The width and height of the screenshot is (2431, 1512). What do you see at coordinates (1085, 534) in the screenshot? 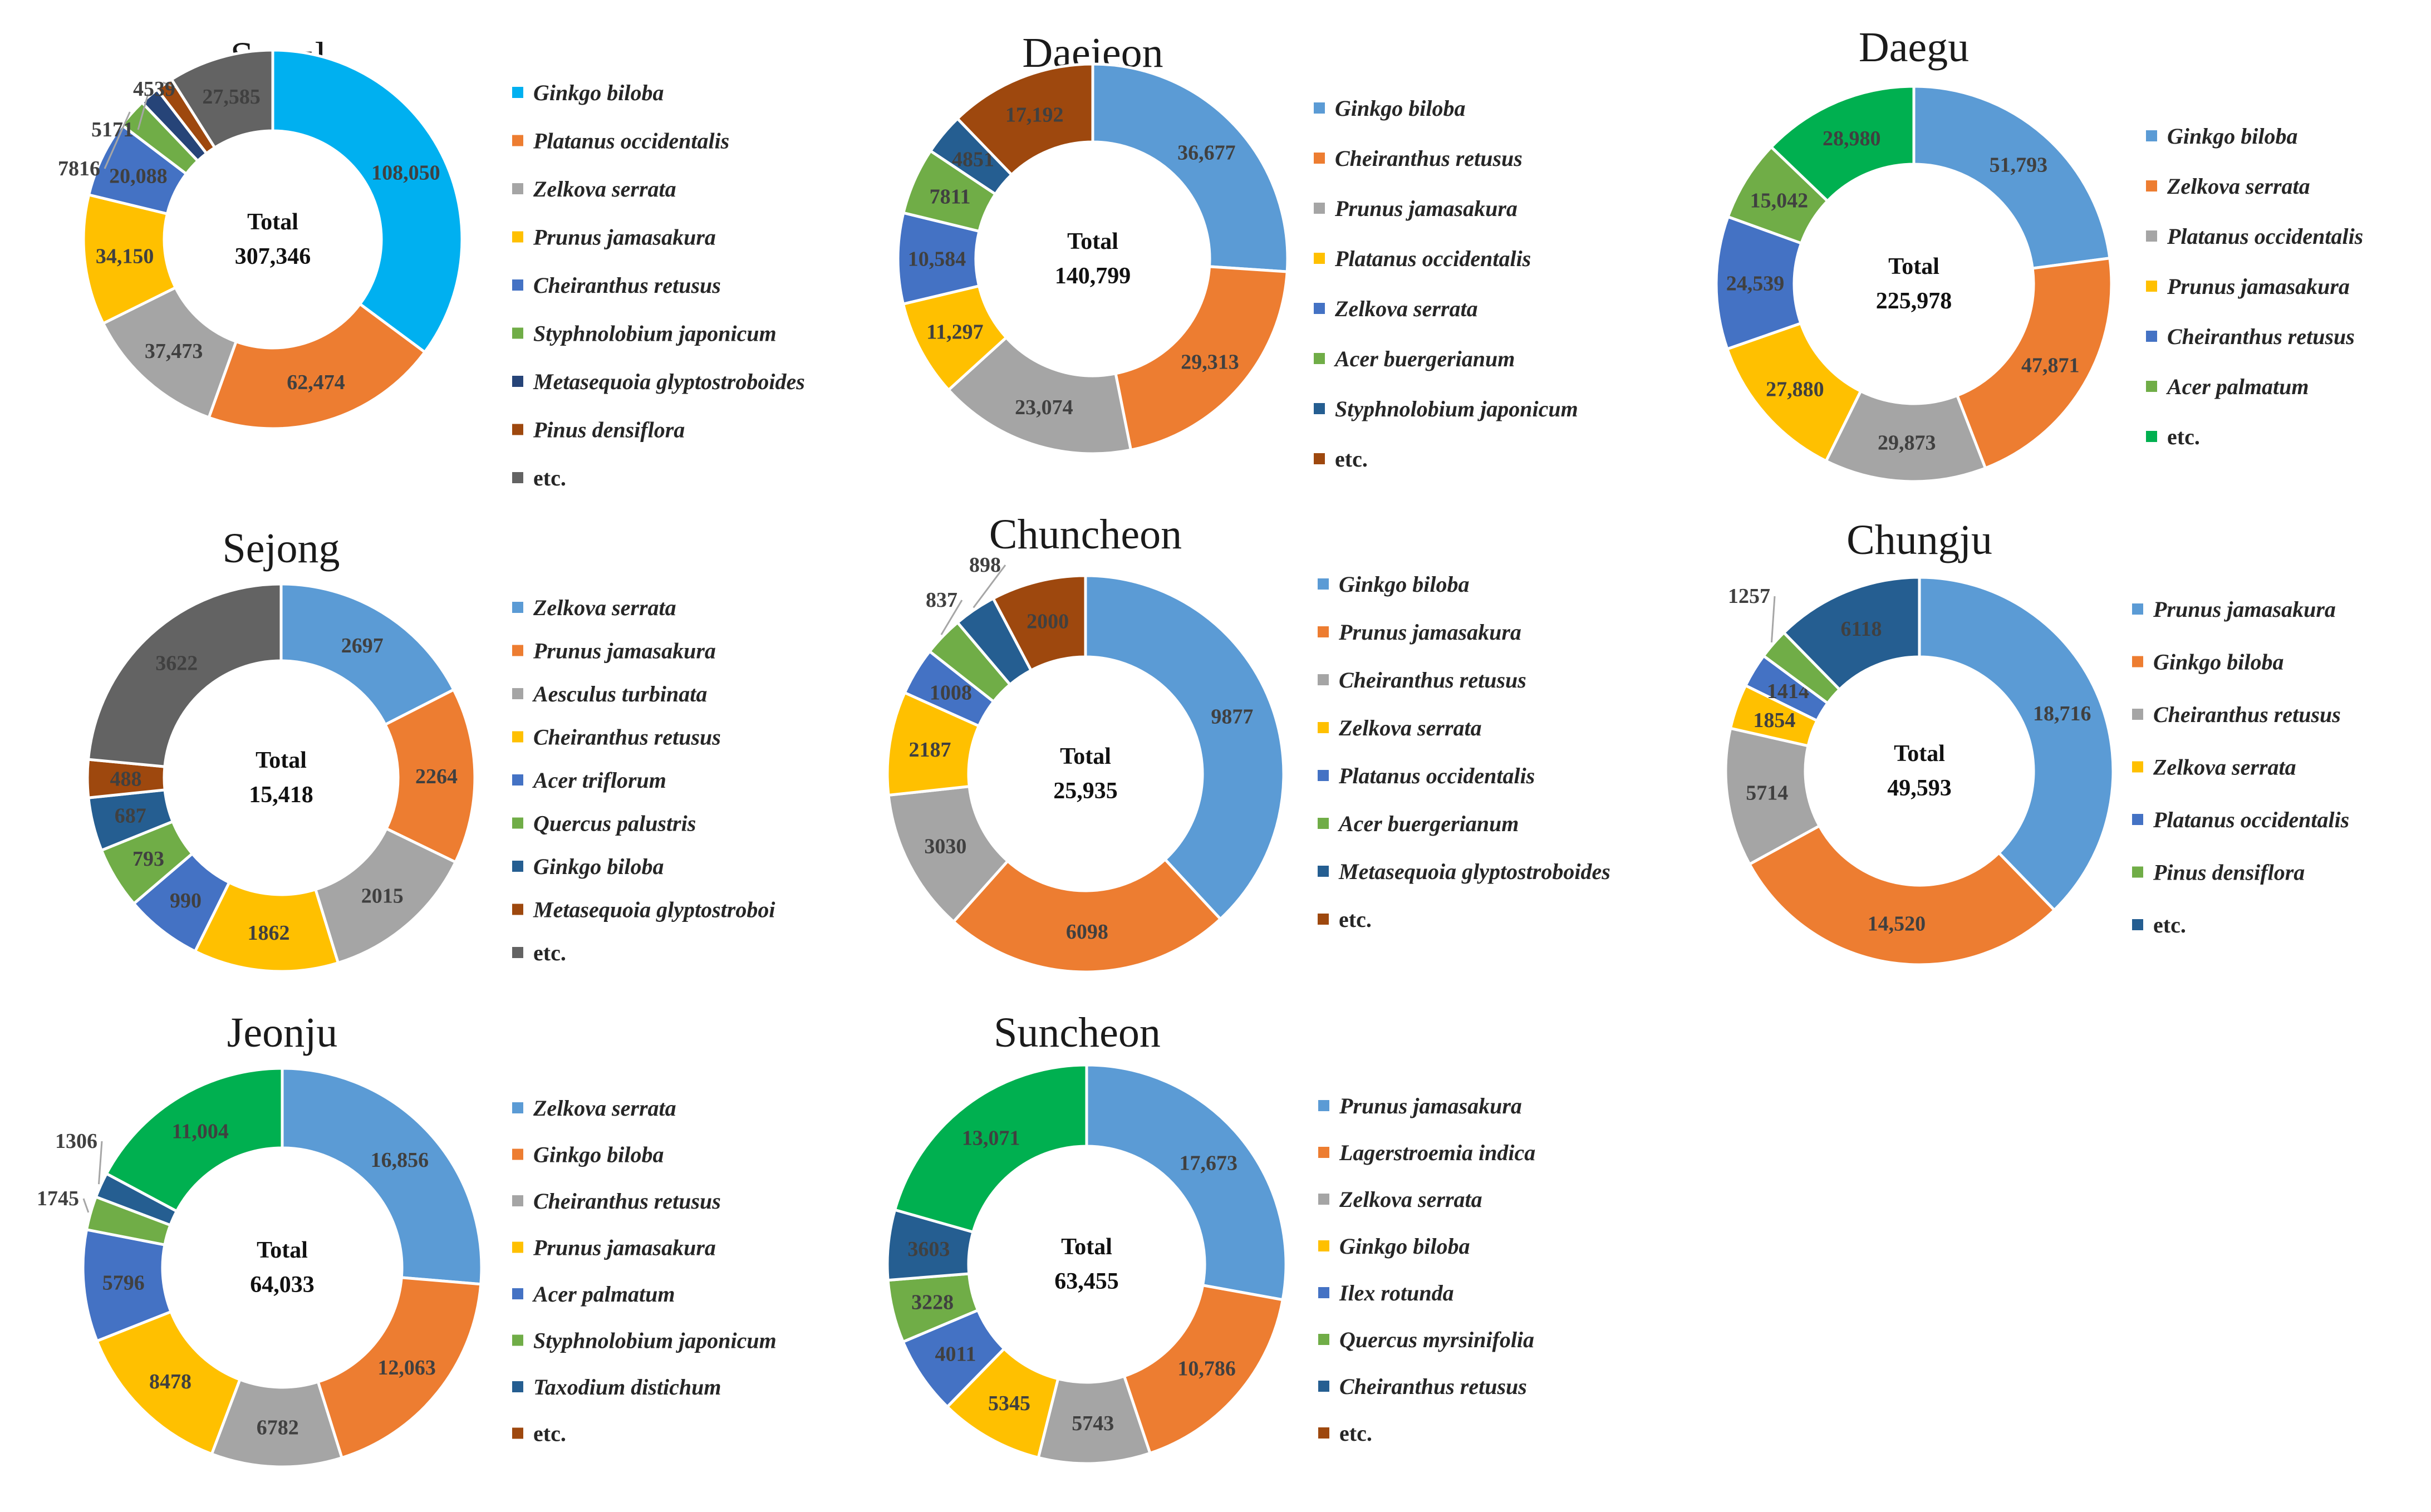
I see `chart-title: Chuncheon` at bounding box center [1085, 534].